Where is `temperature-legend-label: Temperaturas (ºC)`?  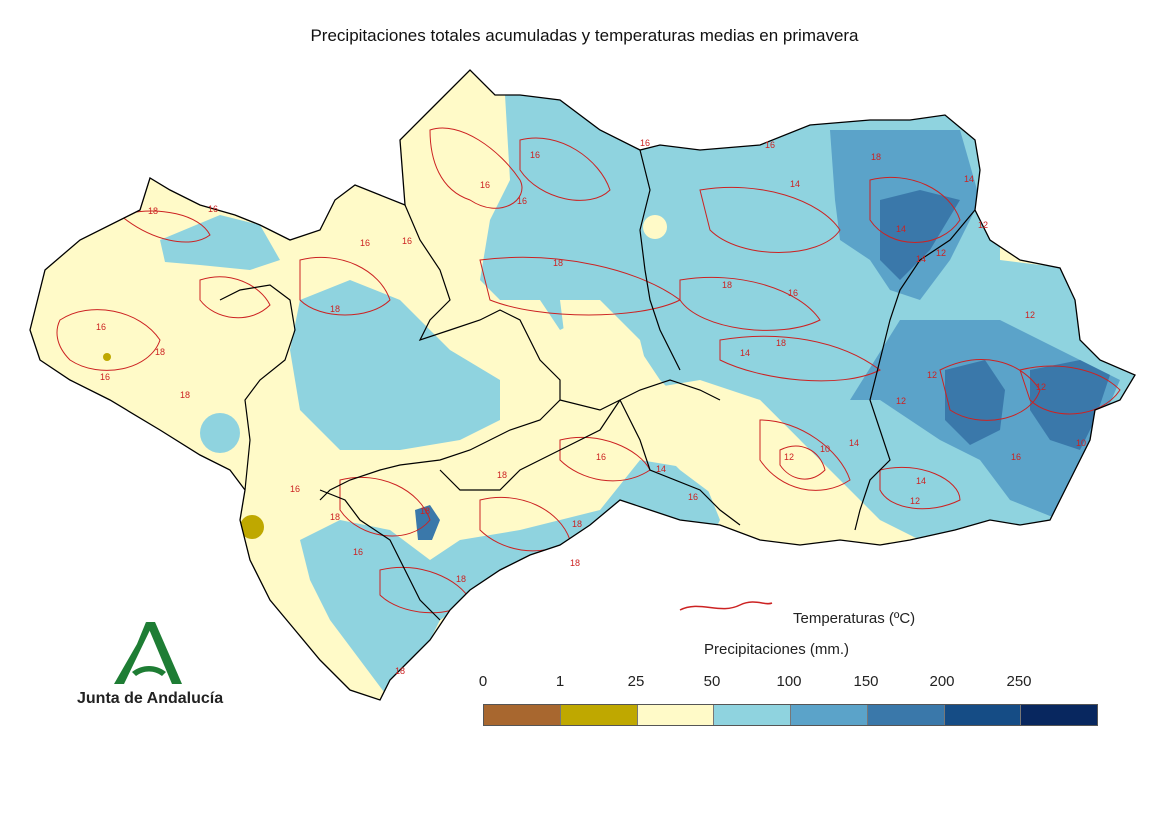
temperature-legend-label: Temperaturas (ºC) is located at coordinates (854, 618).